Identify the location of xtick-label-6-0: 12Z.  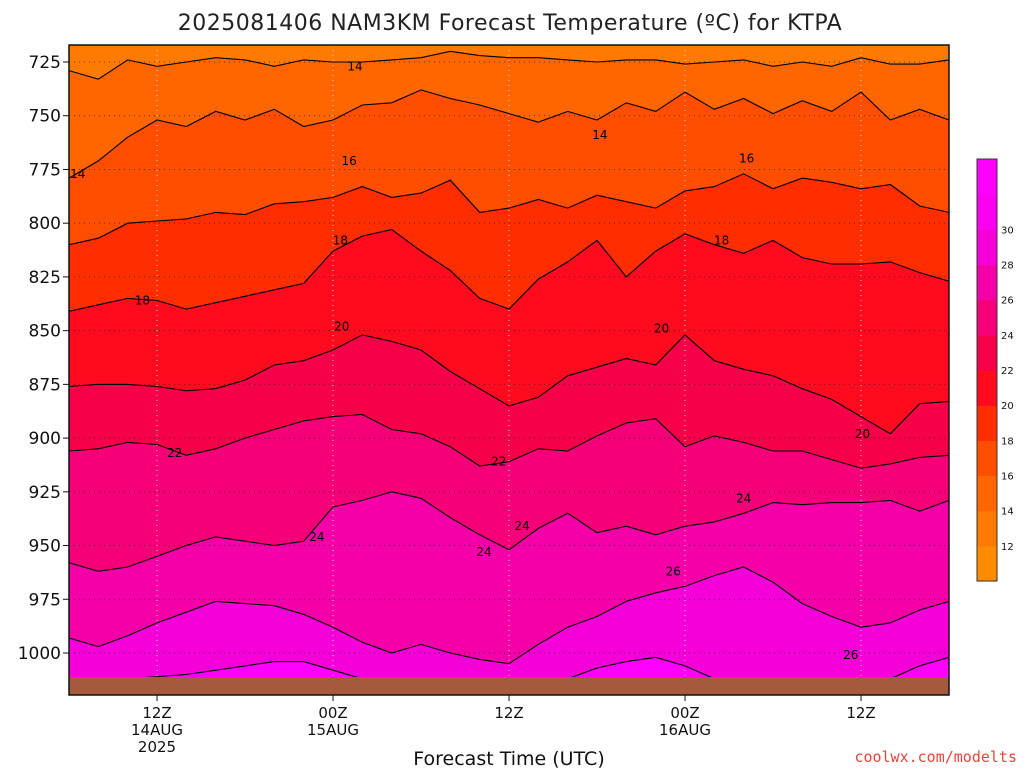
(156, 713).